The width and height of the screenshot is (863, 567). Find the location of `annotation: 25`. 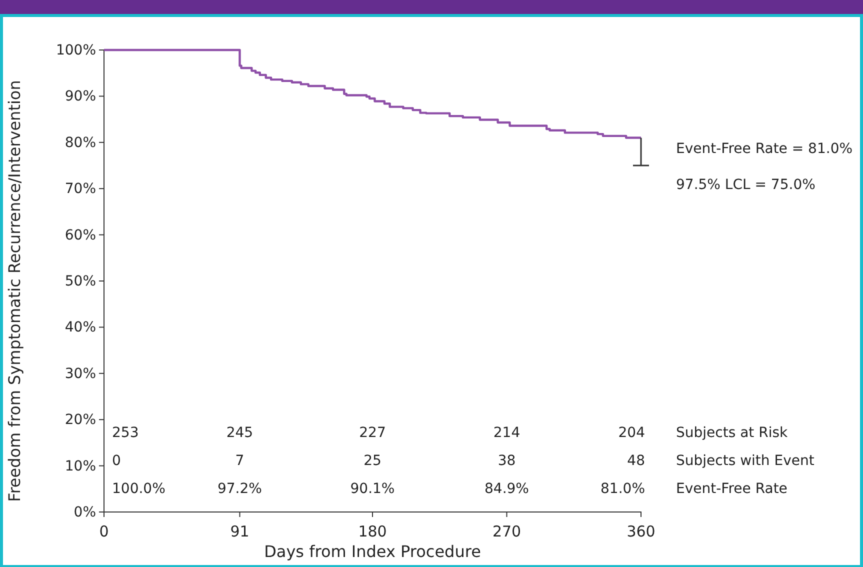

annotation: 25 is located at coordinates (373, 461).